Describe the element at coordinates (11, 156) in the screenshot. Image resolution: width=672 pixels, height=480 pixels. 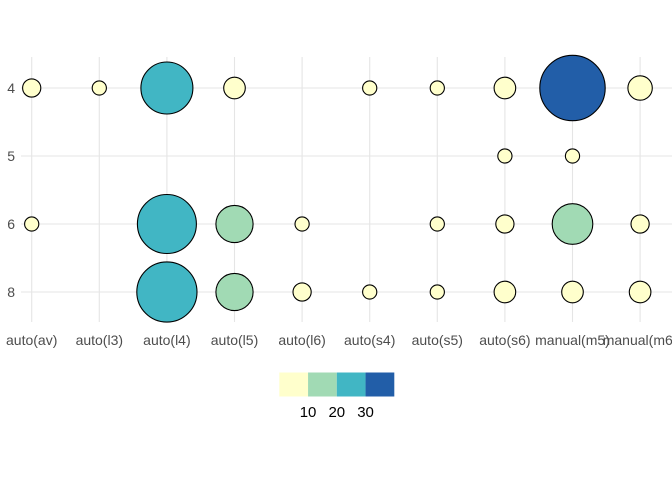
I see `y-axis-tick-label: 5` at that location.